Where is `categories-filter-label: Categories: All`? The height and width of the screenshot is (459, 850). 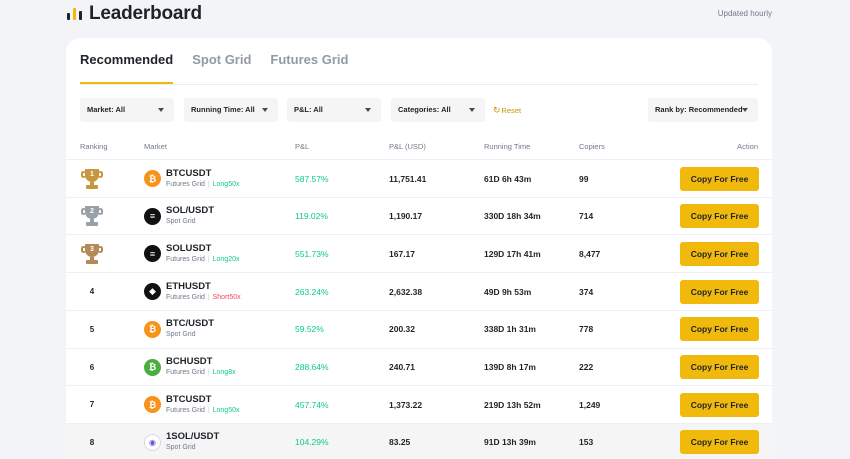
categories-filter-label: Categories: All is located at coordinates (424, 109).